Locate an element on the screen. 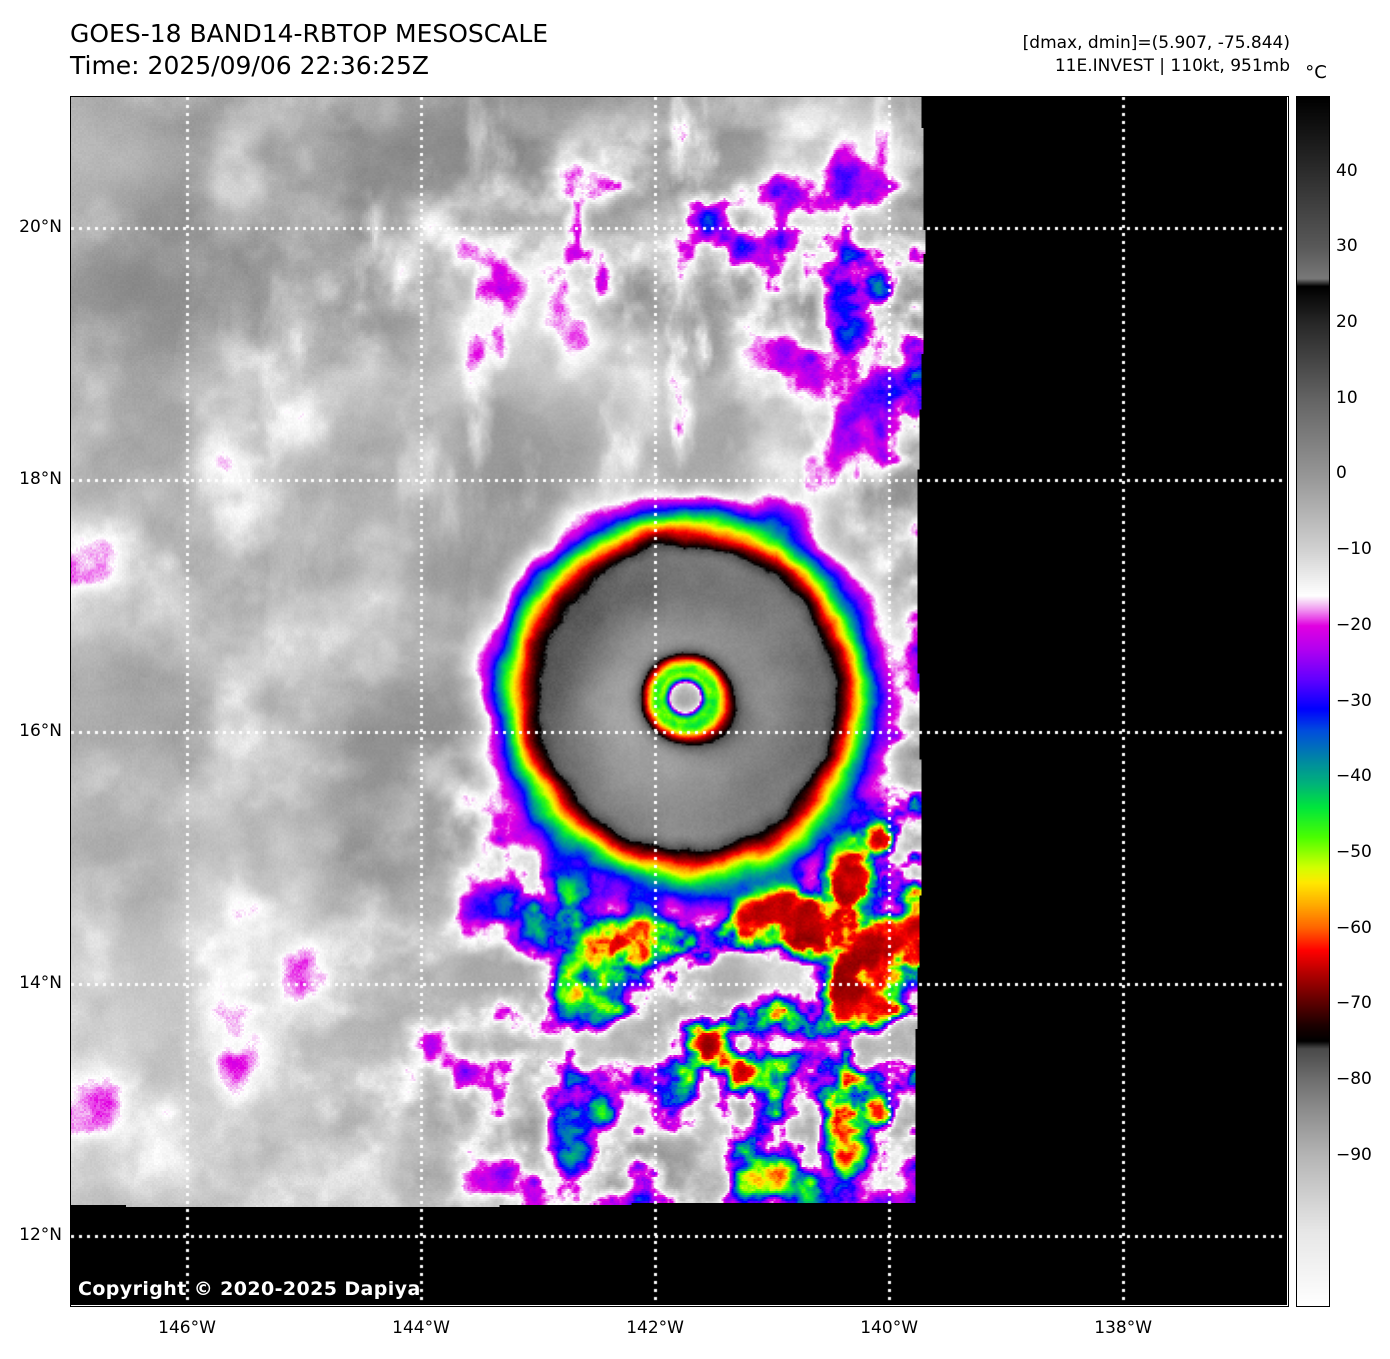 The image size is (1390, 1359). colorbar-tick-labels: 40 30 20 10 0 −10 −20 −30 −40 −50 −60 −70 −80 −90 is located at coordinates (1363, 701).